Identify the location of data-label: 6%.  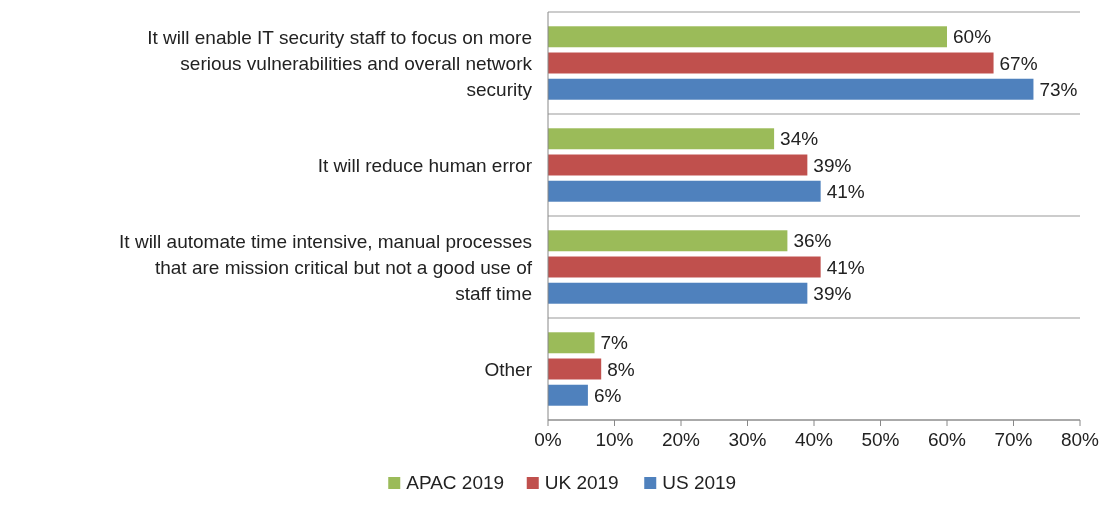
(607, 395).